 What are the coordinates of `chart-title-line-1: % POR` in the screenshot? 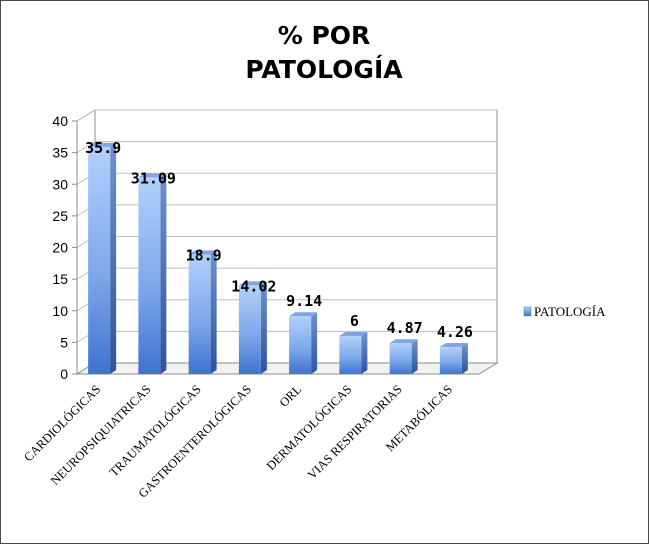 It's located at (324, 35).